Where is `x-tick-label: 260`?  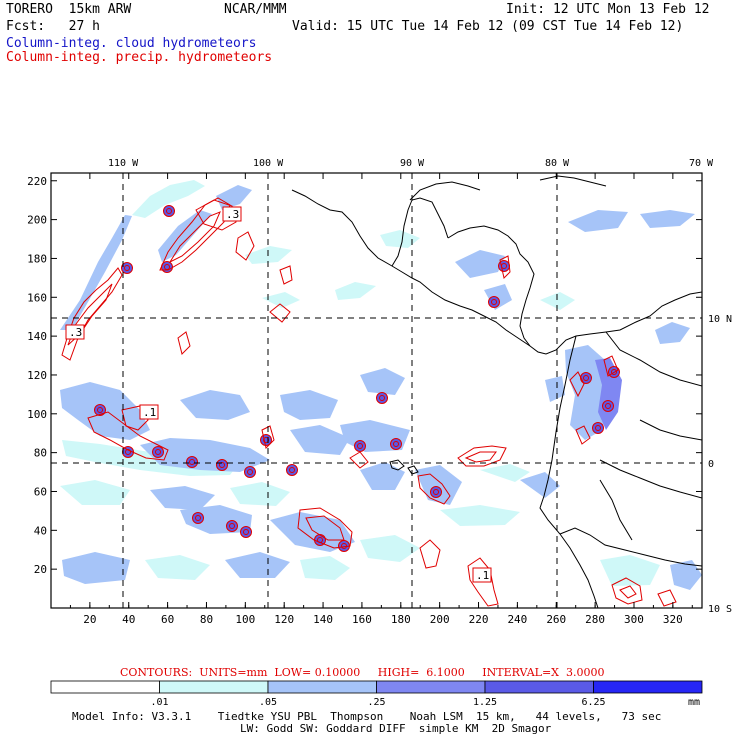 x-tick-label: 260 is located at coordinates (556, 619).